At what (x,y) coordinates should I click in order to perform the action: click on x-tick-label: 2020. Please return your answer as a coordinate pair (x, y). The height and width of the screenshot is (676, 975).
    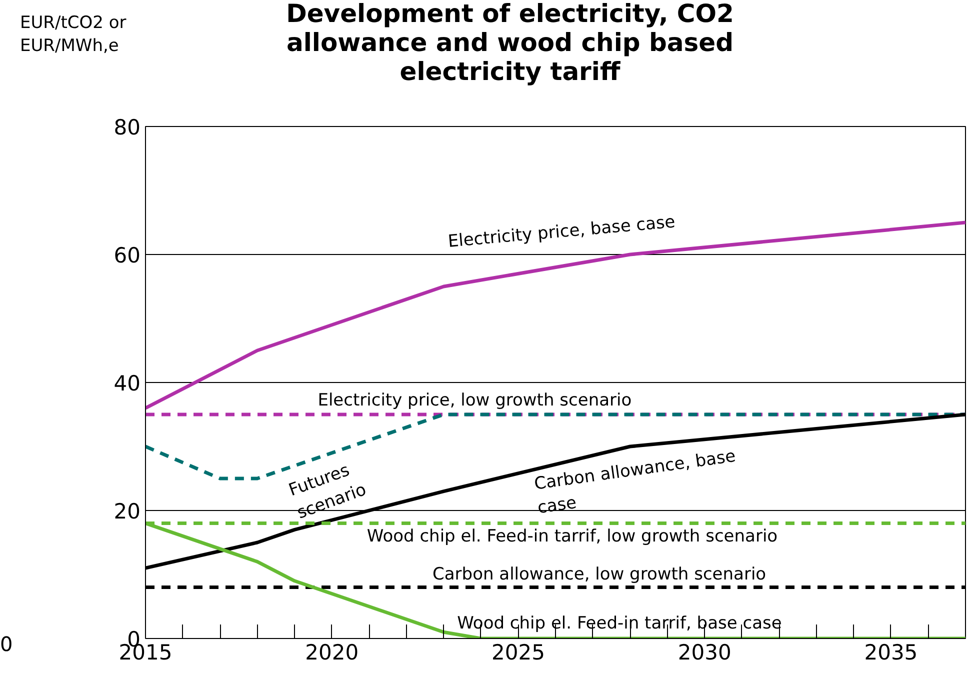
    Looking at the image, I should click on (332, 652).